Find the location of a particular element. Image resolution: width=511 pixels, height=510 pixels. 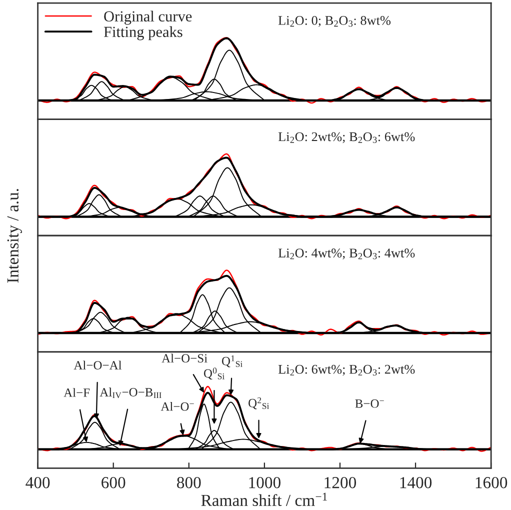

x-axis-title: Raman shift / cm$^{−1}$ is located at coordinates (264, 499).